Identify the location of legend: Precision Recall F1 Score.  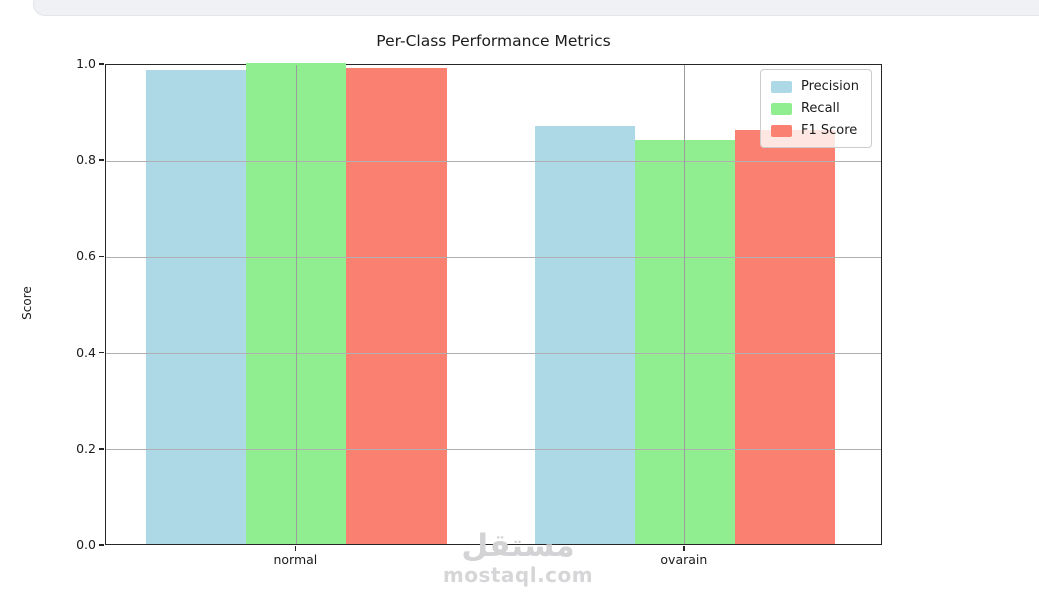
(815, 108).